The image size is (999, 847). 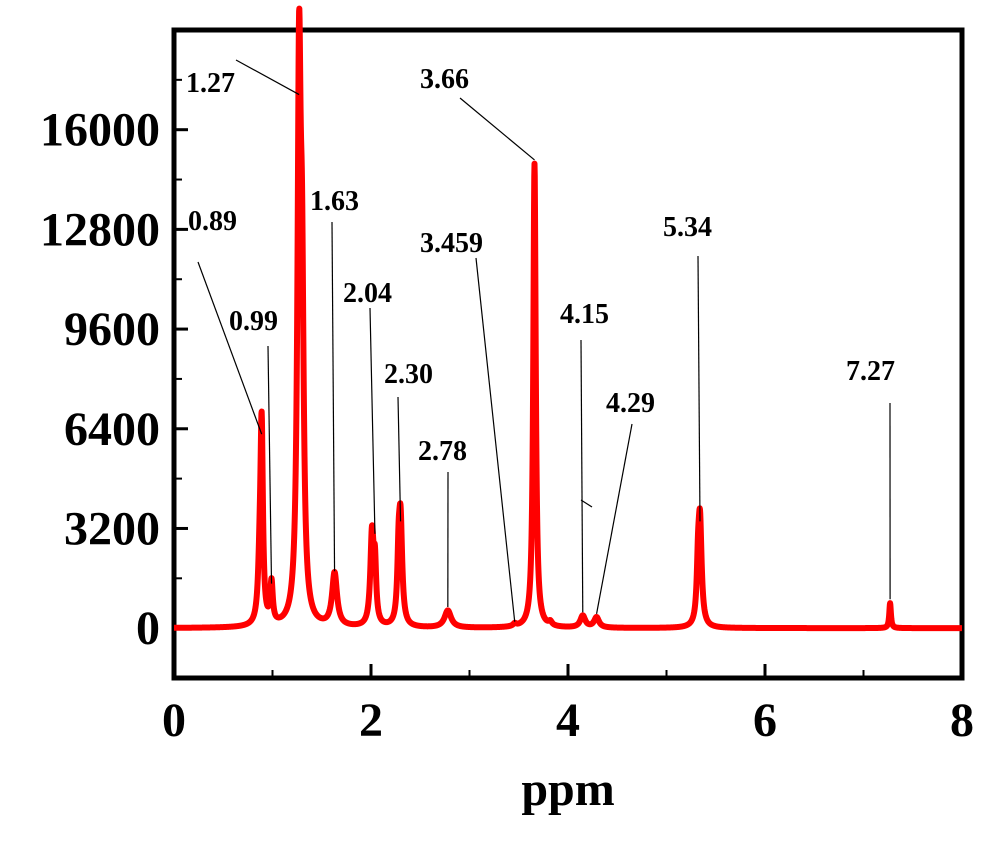 What do you see at coordinates (112, 528) in the screenshot?
I see `y-tick-label: 3200` at bounding box center [112, 528].